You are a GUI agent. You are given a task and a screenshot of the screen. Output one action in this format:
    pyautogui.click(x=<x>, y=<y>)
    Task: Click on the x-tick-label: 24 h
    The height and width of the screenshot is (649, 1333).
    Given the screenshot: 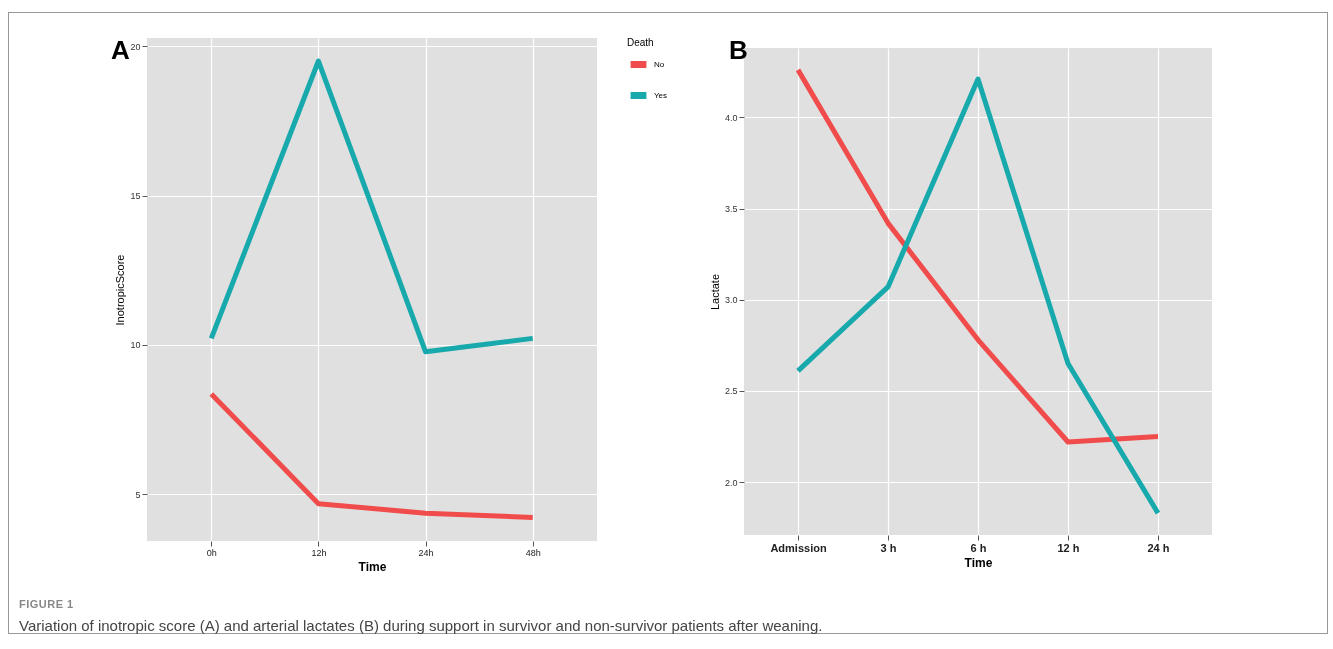 What is the action you would take?
    pyautogui.click(x=1158, y=547)
    